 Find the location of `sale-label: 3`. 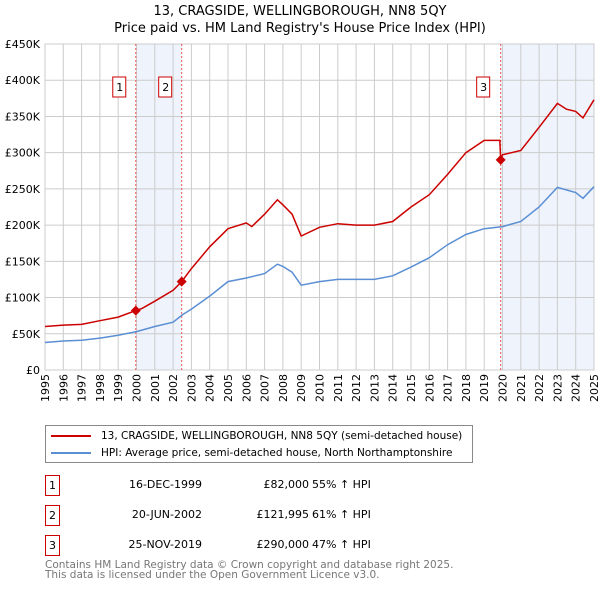

sale-label: 3 is located at coordinates (483, 87).